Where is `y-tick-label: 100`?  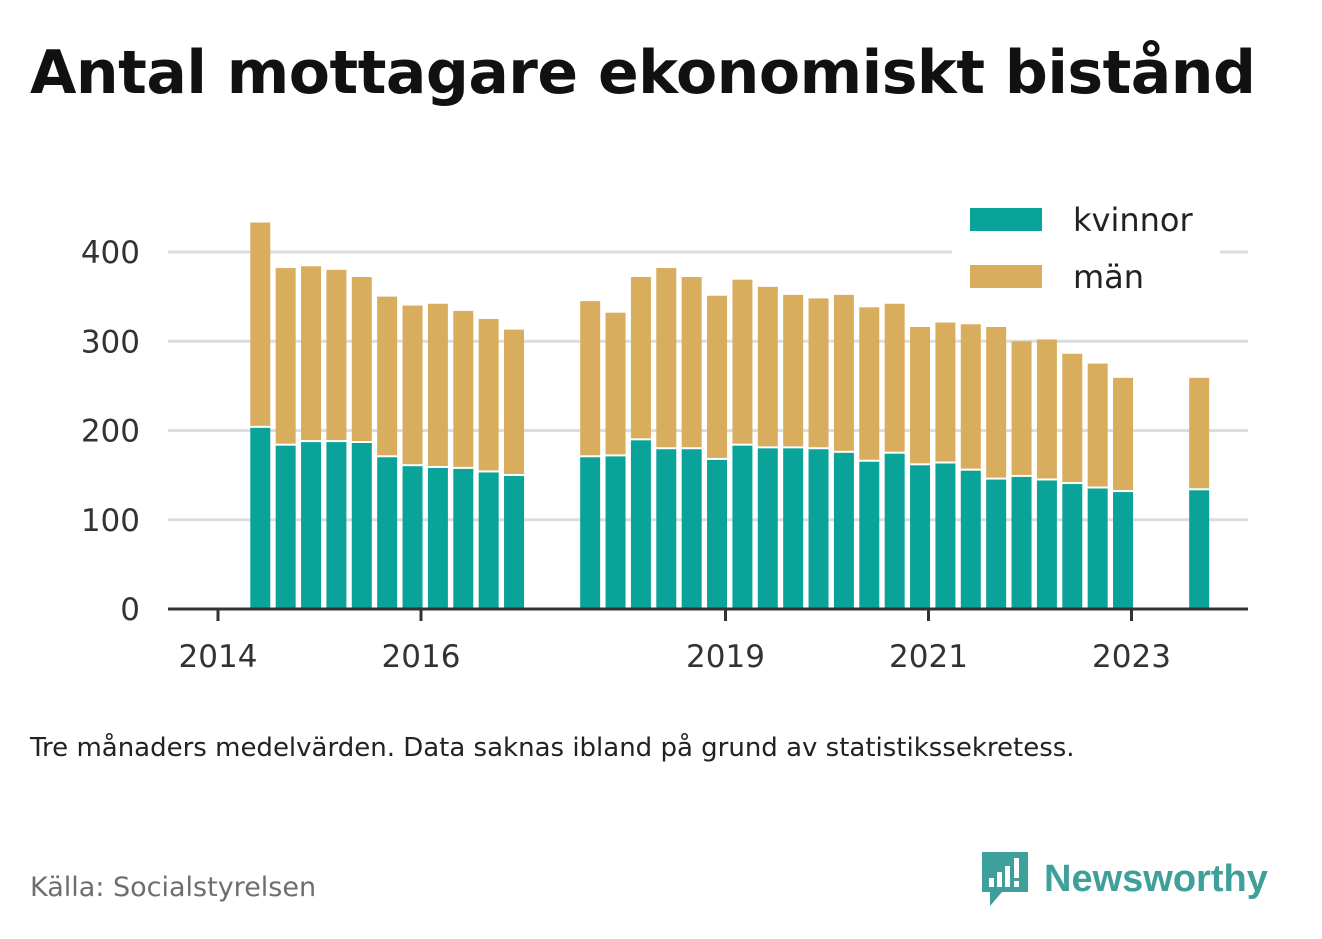
y-tick-label: 100 is located at coordinates (110, 521).